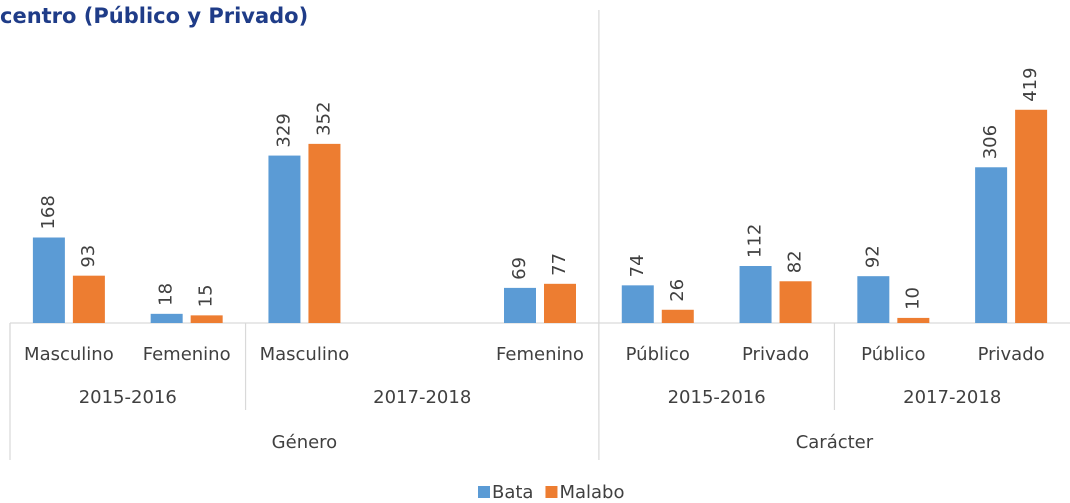 This screenshot has height=503, width=1070. I want to click on data-label: 77, so click(559, 264).